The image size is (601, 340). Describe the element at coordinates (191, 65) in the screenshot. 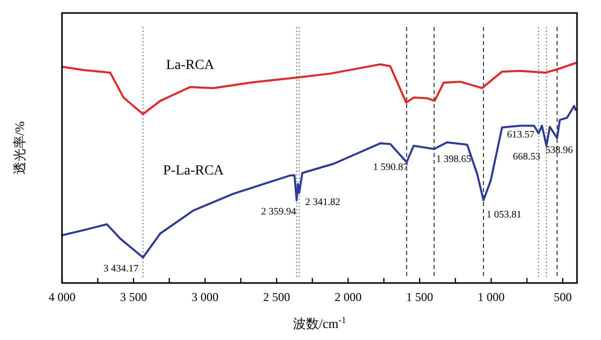

I see `series-label: La-RCA` at that location.